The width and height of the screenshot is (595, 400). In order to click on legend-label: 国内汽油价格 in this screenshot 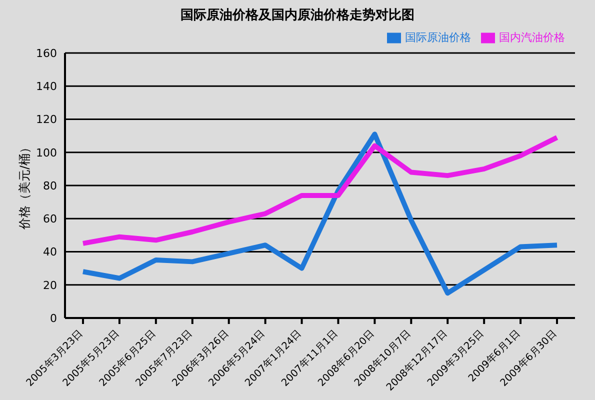, I will do `click(532, 37)`.